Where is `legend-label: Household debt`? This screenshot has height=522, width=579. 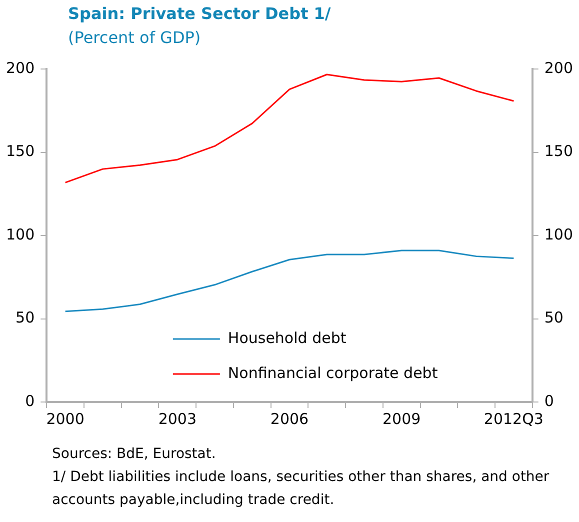
legend-label: Household debt is located at coordinates (287, 337).